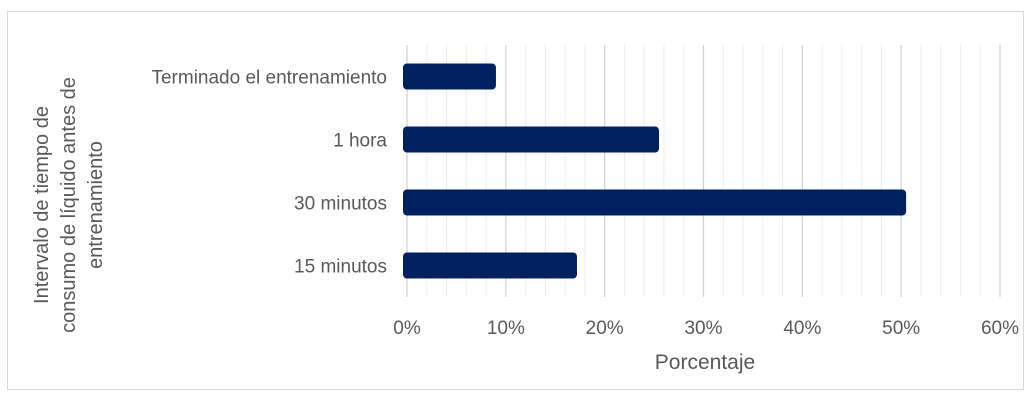 Image resolution: width=1033 pixels, height=400 pixels. I want to click on x-tick-label: 10%, so click(506, 328).